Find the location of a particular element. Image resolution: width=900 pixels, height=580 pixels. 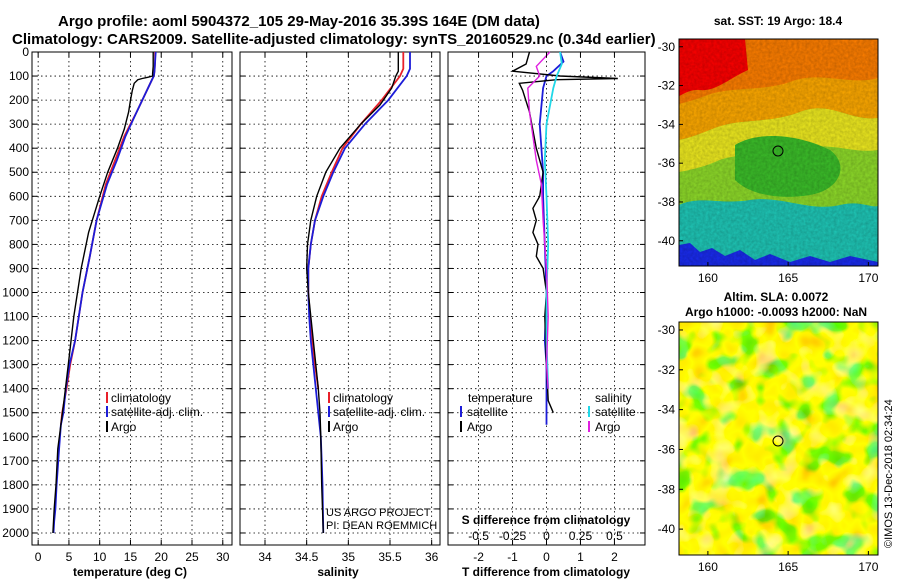

depth-tick-label: 1400 is located at coordinates (15, 389).